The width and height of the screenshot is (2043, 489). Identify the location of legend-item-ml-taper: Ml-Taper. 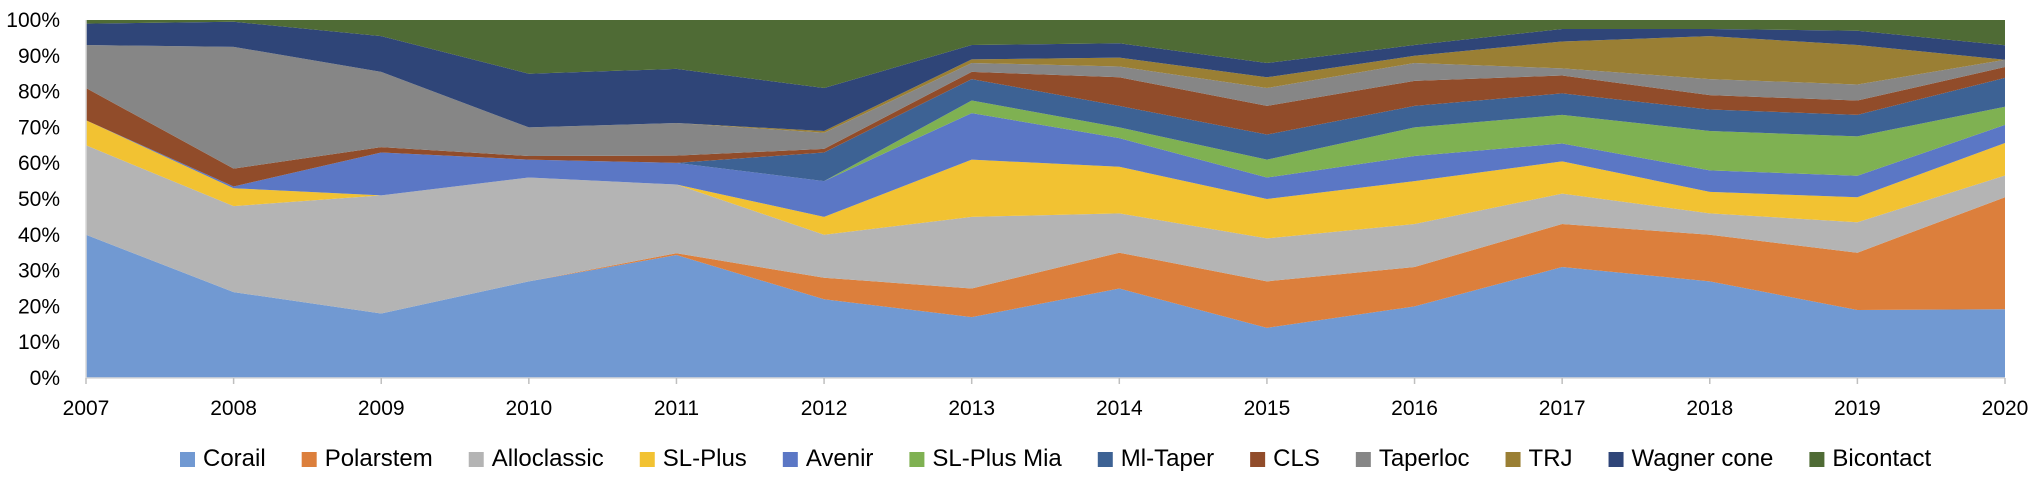
(1155, 458).